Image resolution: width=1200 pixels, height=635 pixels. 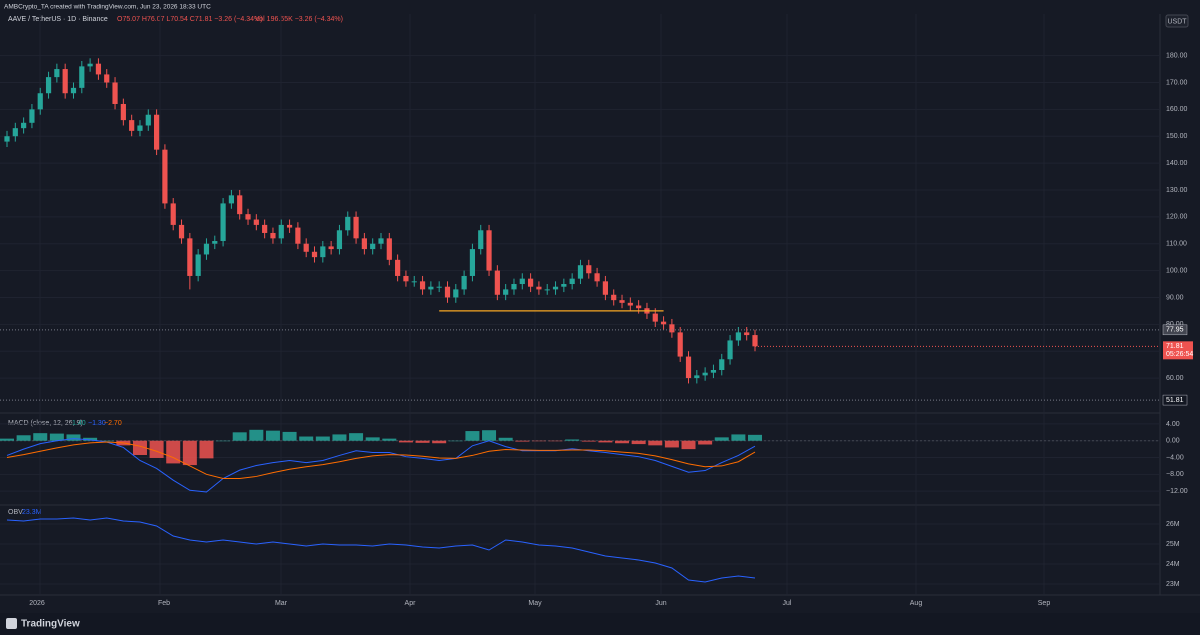 What do you see at coordinates (1177, 163) in the screenshot?
I see `y-tick-label: 140.00` at bounding box center [1177, 163].